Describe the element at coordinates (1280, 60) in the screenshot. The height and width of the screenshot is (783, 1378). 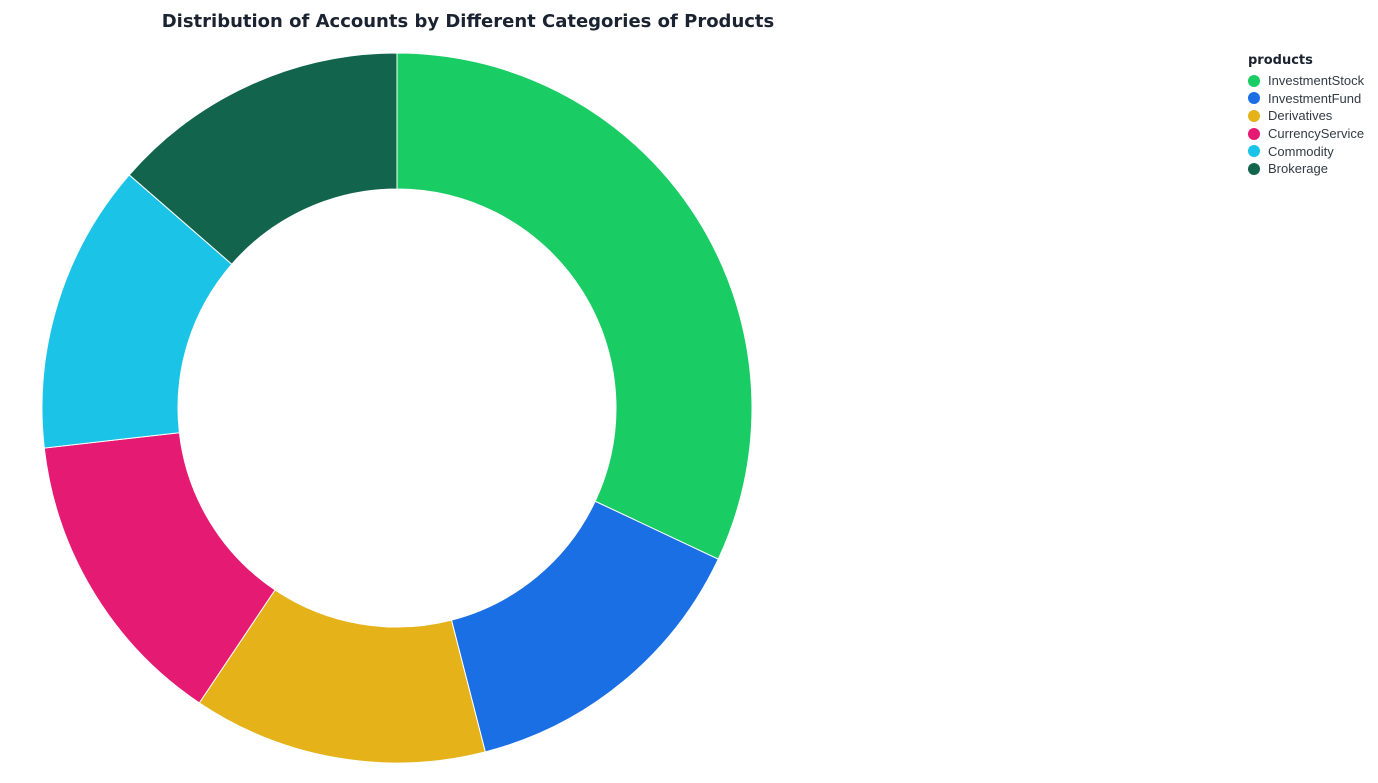
I see `legend-title: products` at that location.